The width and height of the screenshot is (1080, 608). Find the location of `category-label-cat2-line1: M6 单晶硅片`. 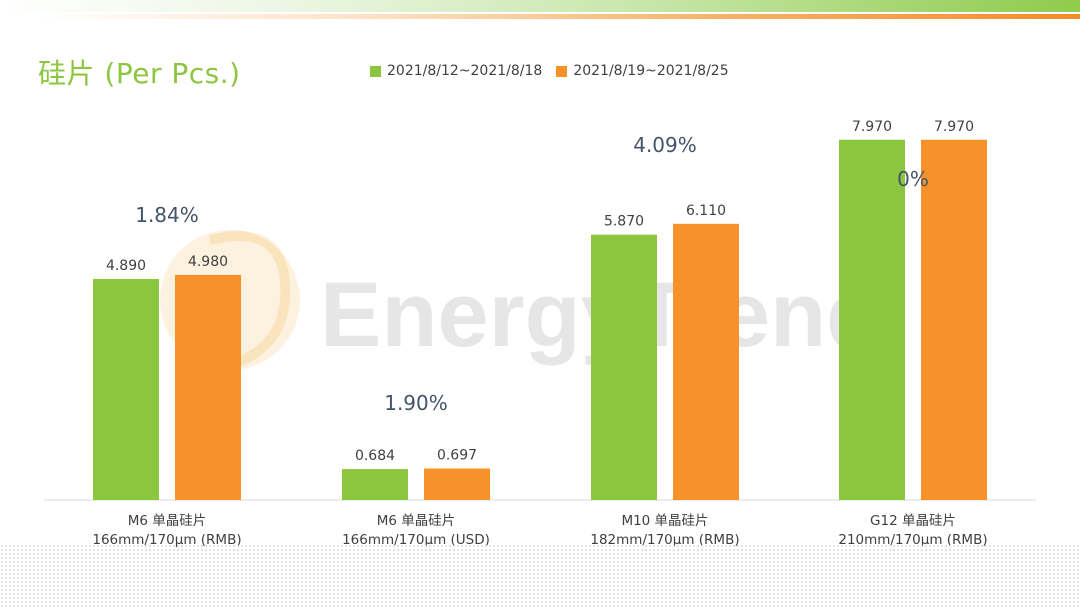

category-label-cat2-line1: M6 单晶硅片 is located at coordinates (416, 521).